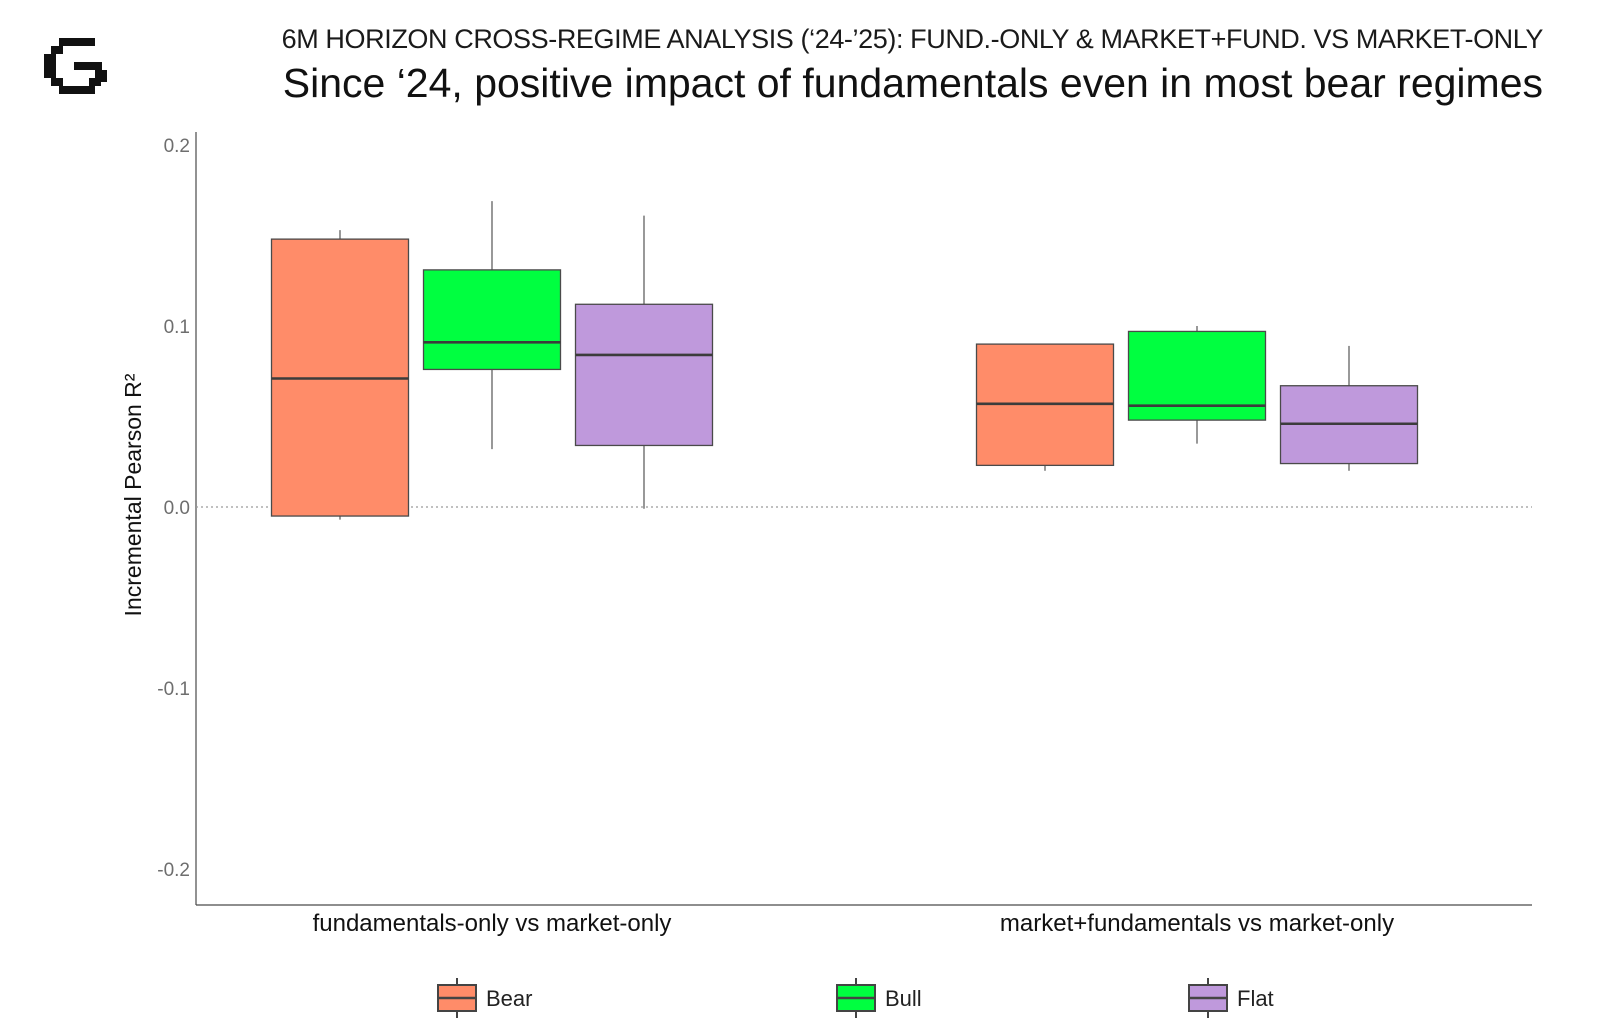 Image resolution: width=1603 pixels, height=1030 pixels. Describe the element at coordinates (177, 508) in the screenshot. I see `y-tick-label: 0.0` at that location.